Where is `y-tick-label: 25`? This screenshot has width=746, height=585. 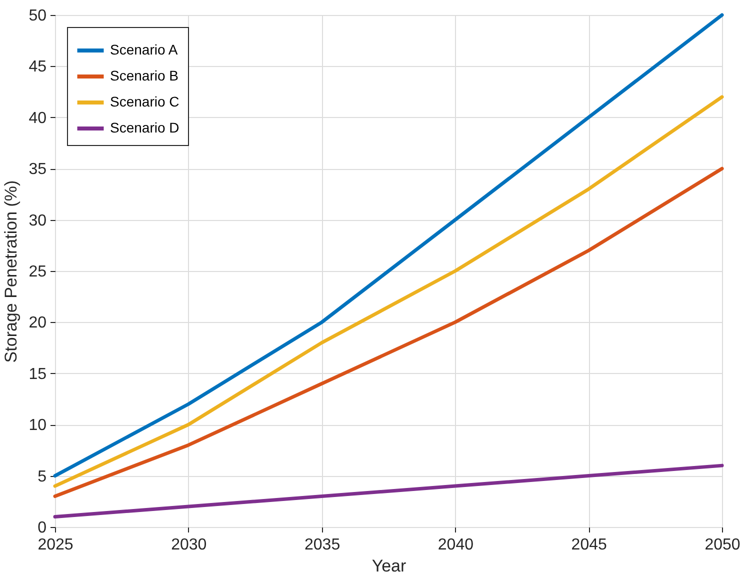 y-tick-label: 25 is located at coordinates (37, 272).